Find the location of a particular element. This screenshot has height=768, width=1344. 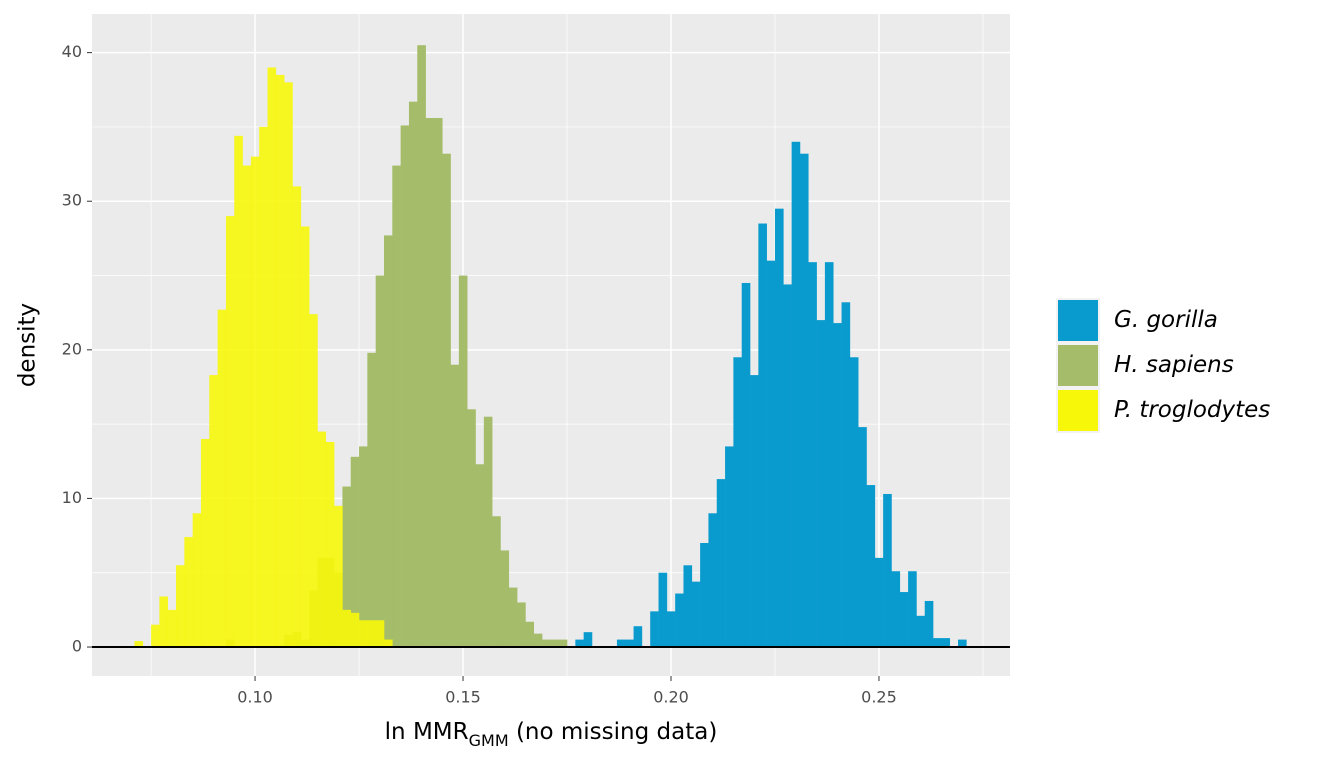

y-axis-title: density is located at coordinates (28, 345).